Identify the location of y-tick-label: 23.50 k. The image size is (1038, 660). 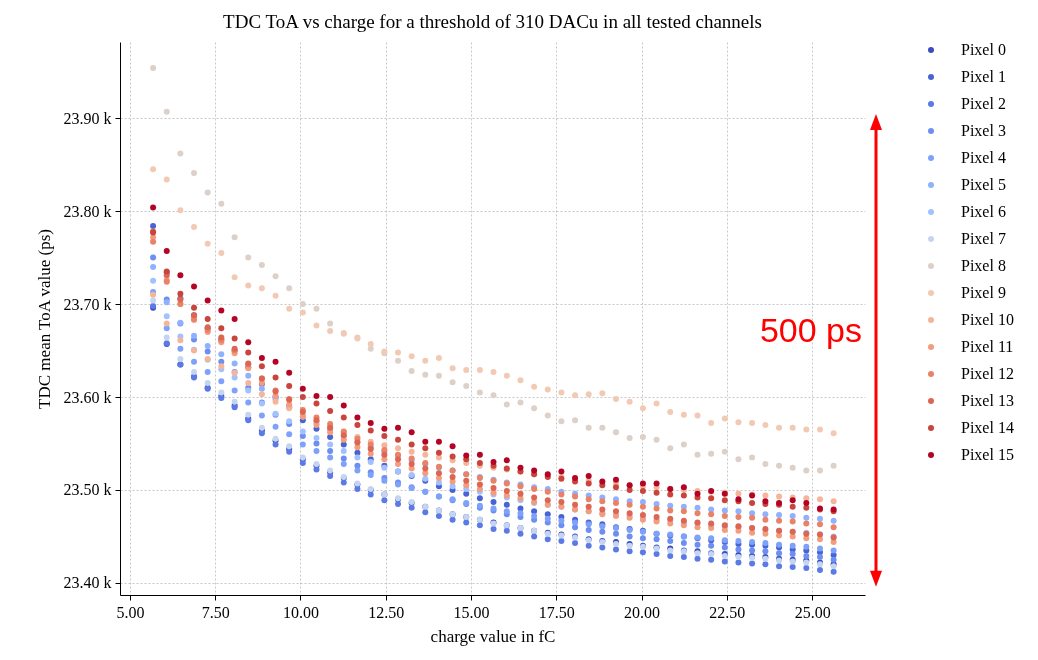
(87, 490).